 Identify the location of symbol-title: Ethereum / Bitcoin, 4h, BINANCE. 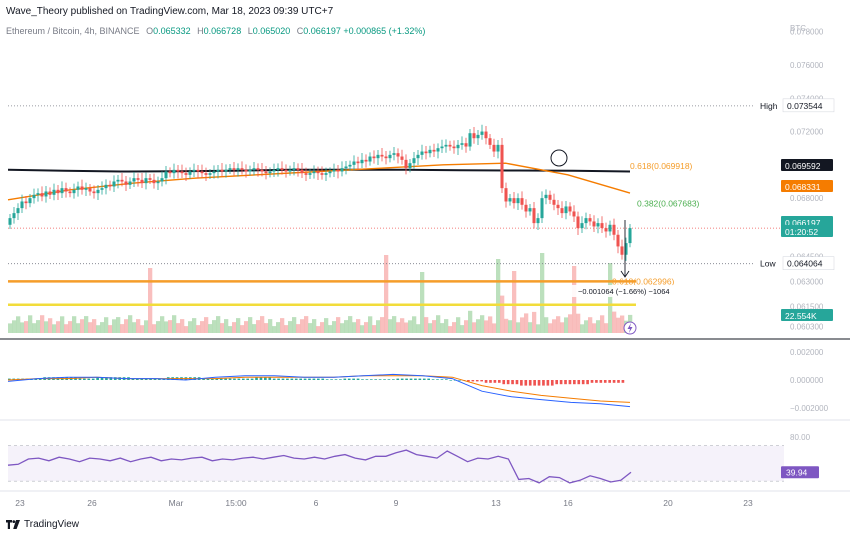
(73, 31).